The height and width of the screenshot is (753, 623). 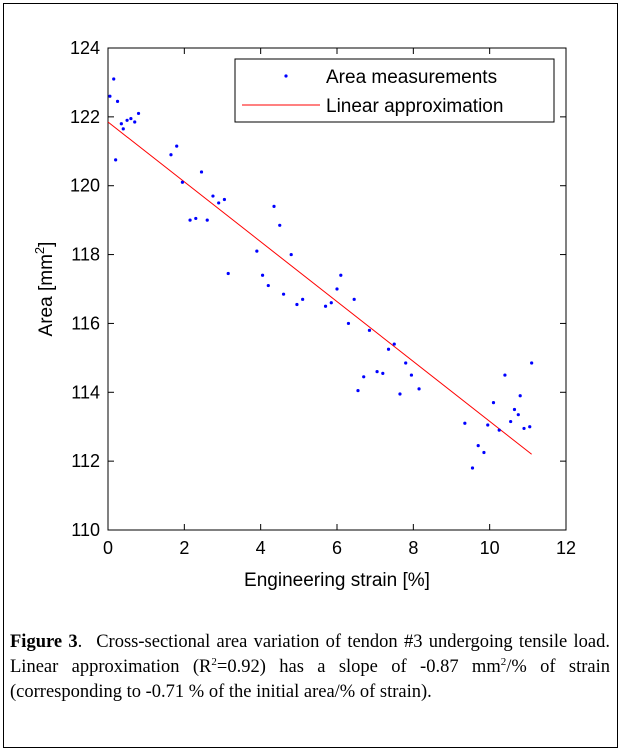 What do you see at coordinates (85, 392) in the screenshot?
I see `y-tick-label-2: 114` at bounding box center [85, 392].